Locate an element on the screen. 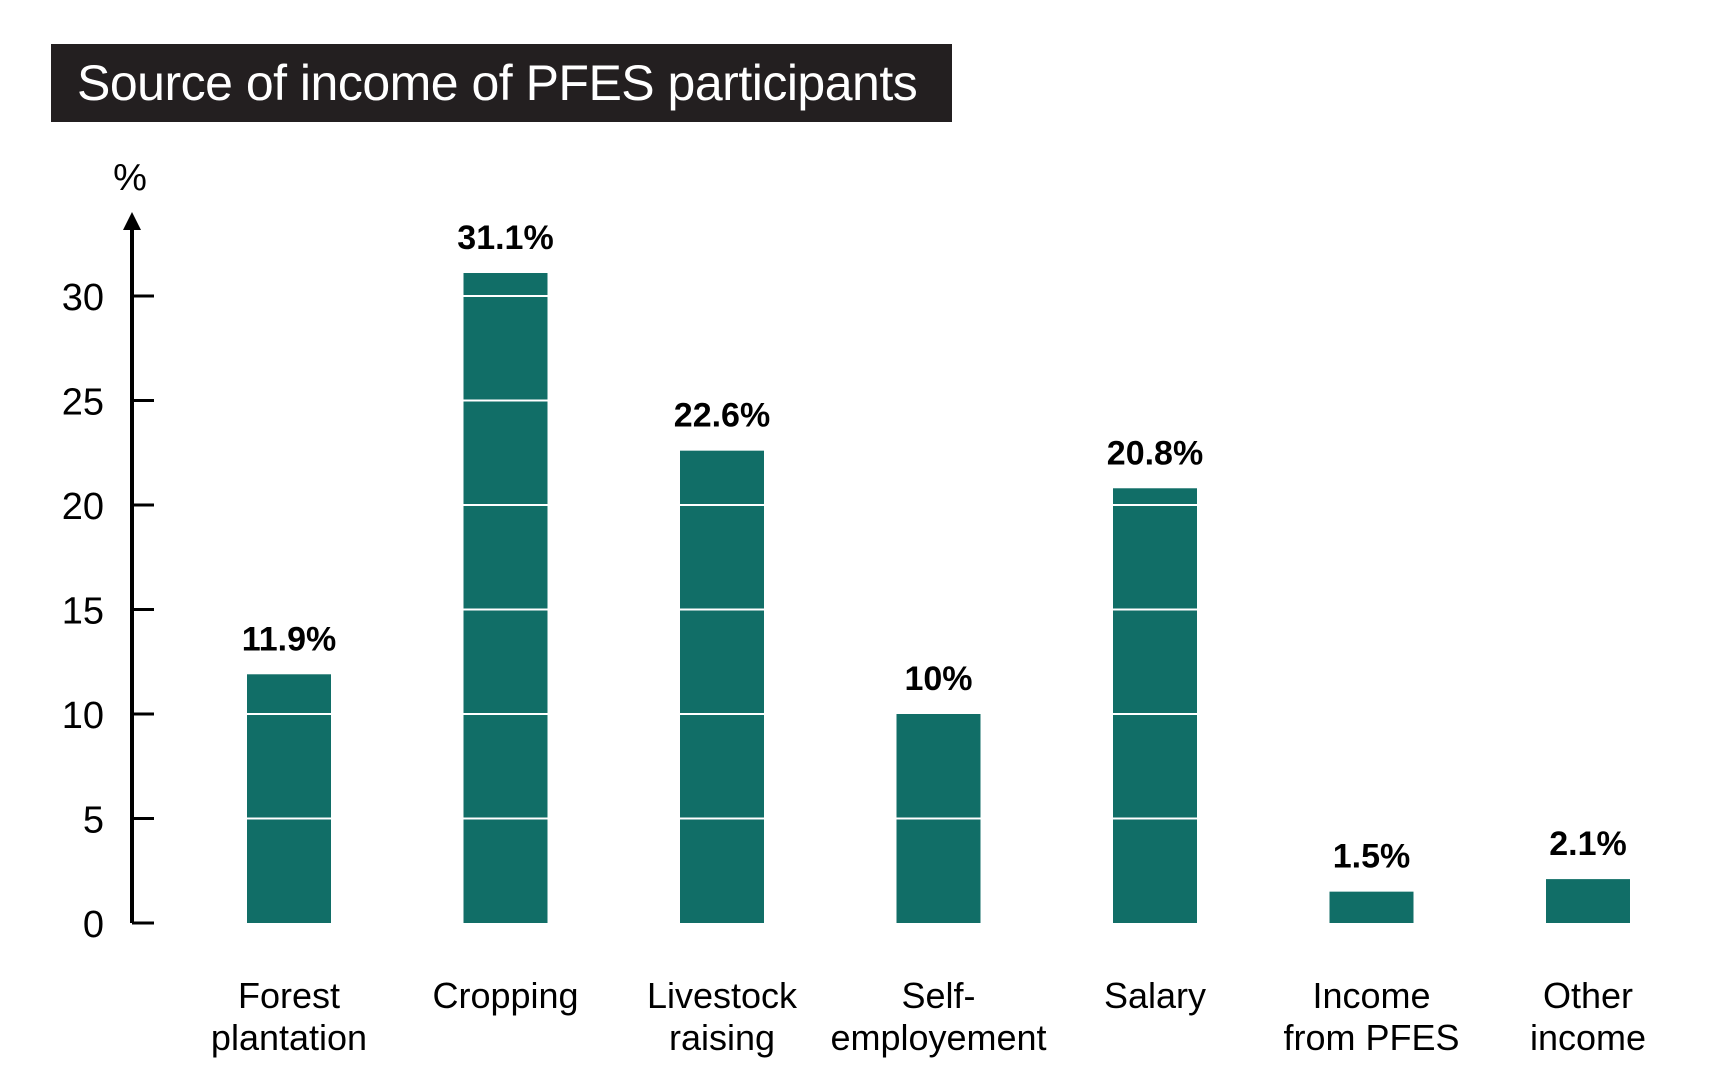  category-label: Self- is located at coordinates (938, 995).